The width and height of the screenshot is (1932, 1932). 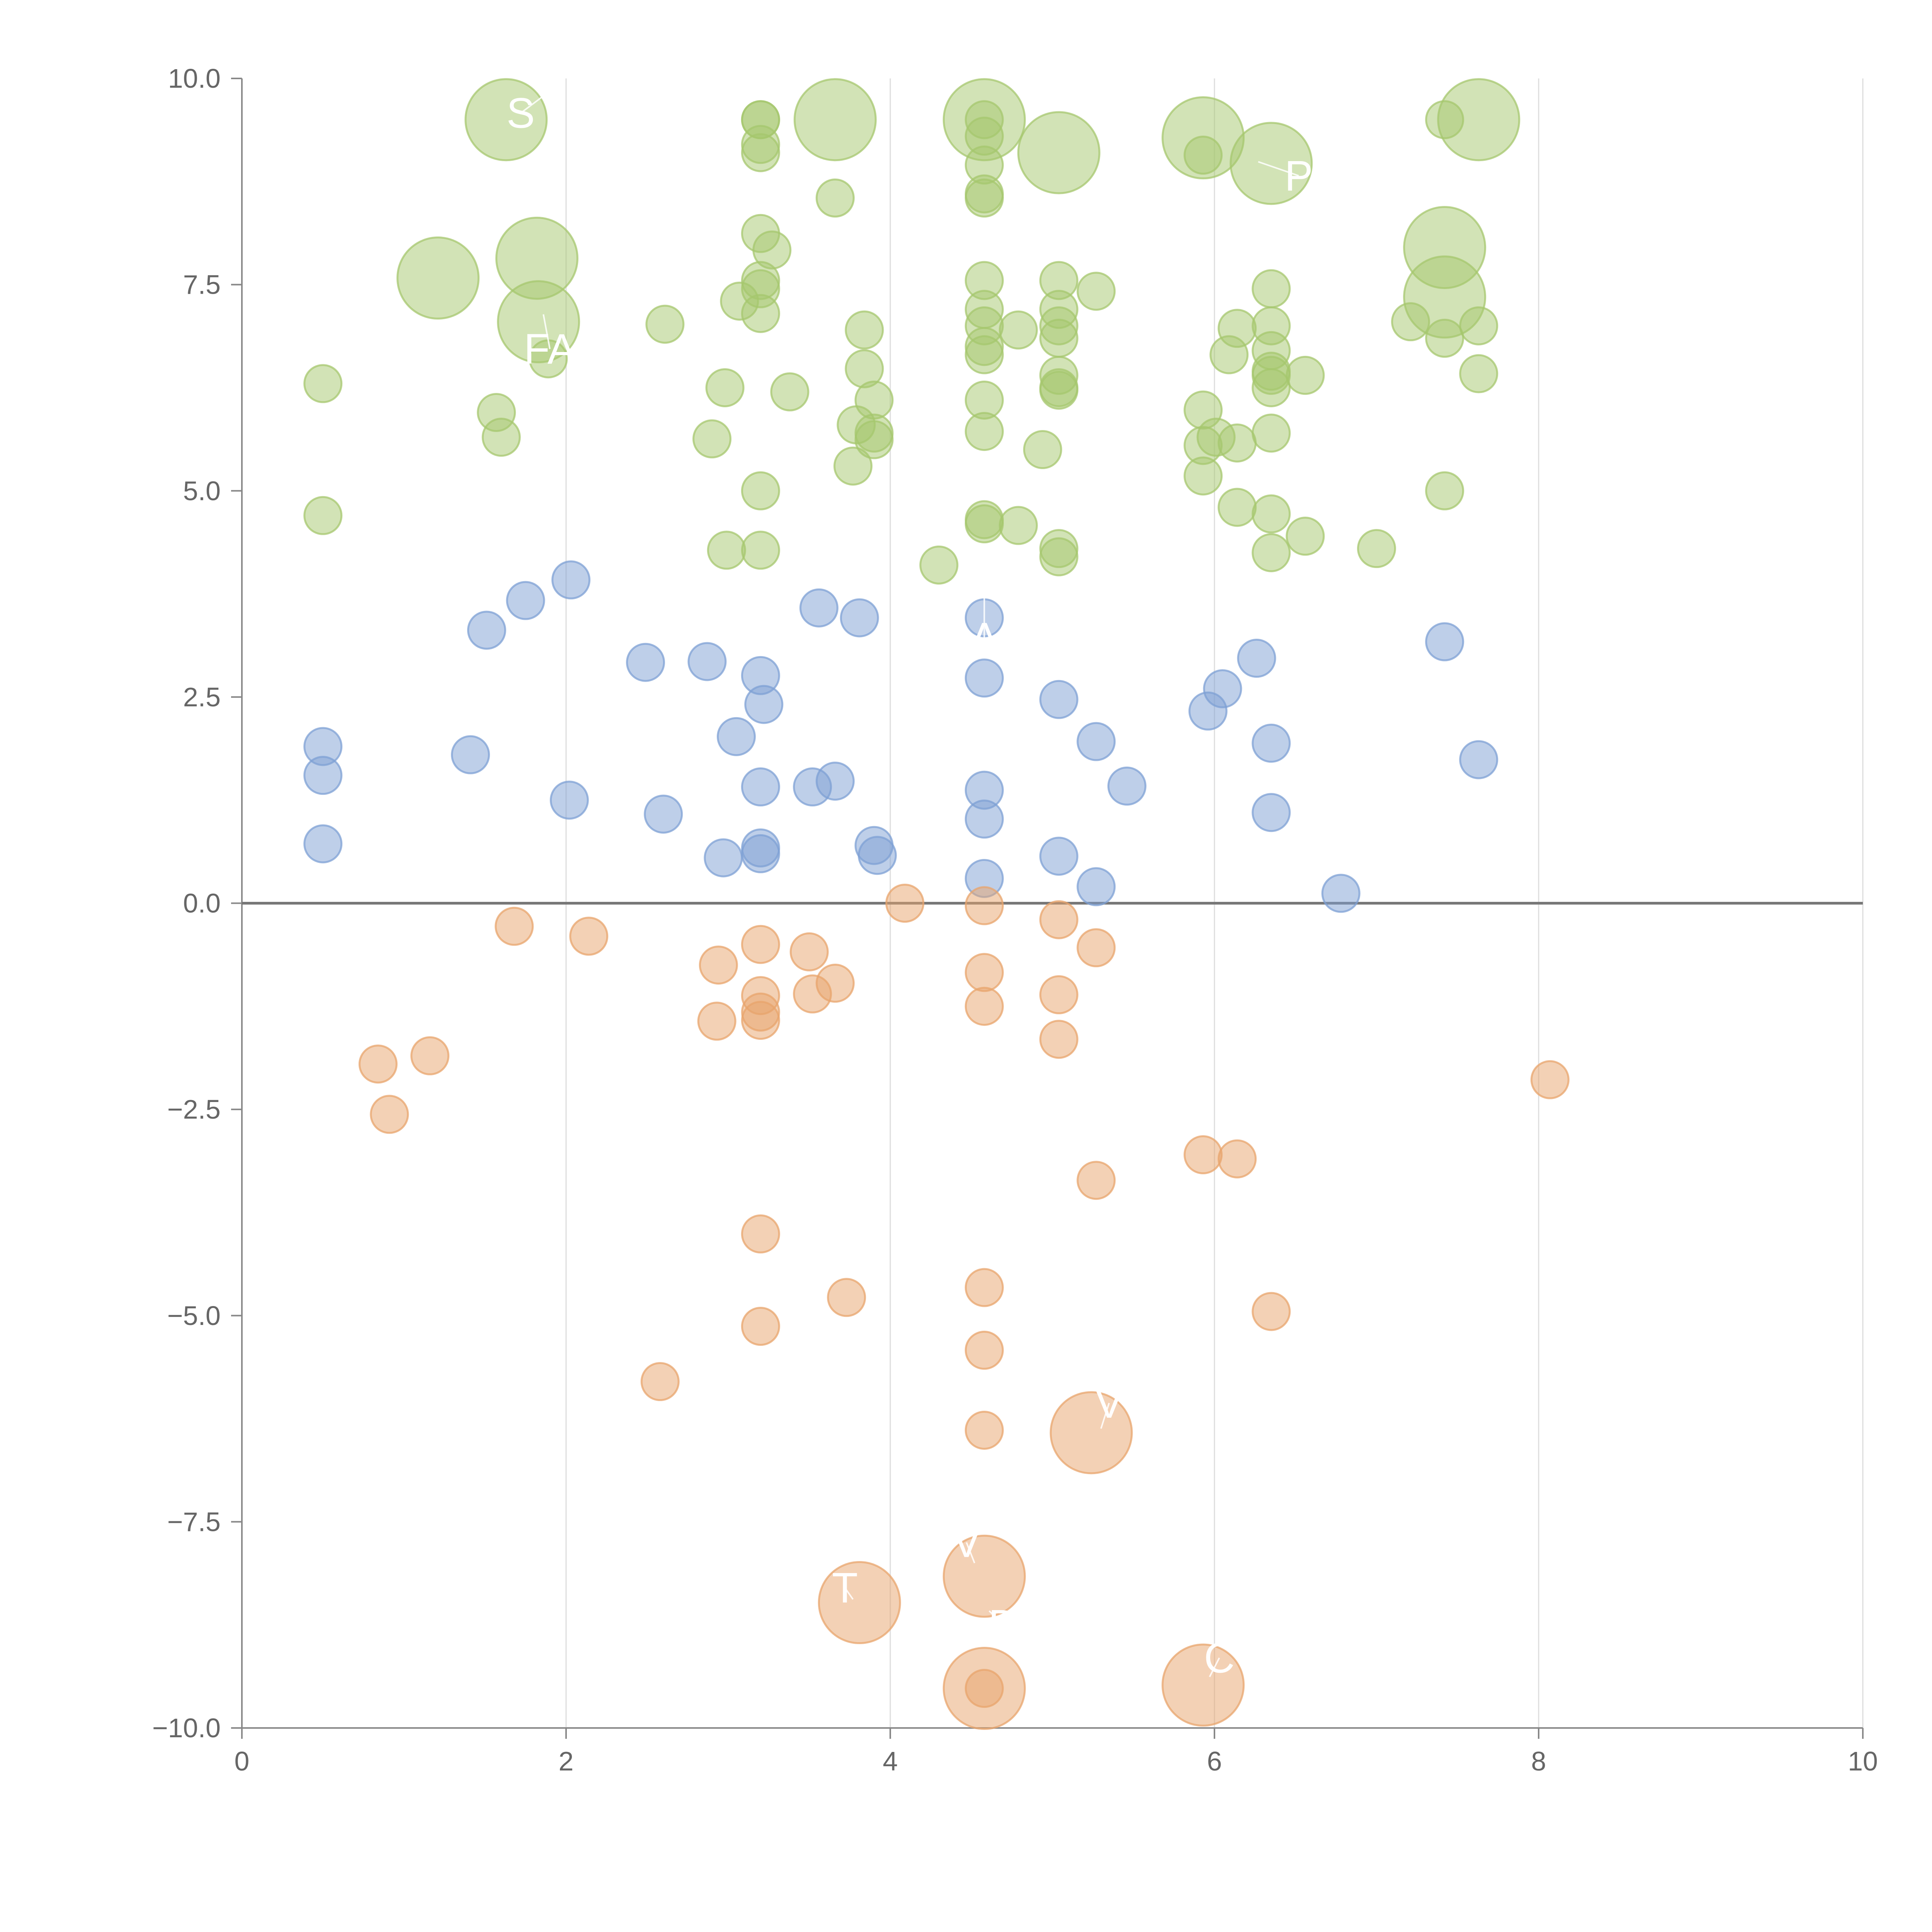 I want to click on y-tick-label: 0.0, so click(x=202, y=903).